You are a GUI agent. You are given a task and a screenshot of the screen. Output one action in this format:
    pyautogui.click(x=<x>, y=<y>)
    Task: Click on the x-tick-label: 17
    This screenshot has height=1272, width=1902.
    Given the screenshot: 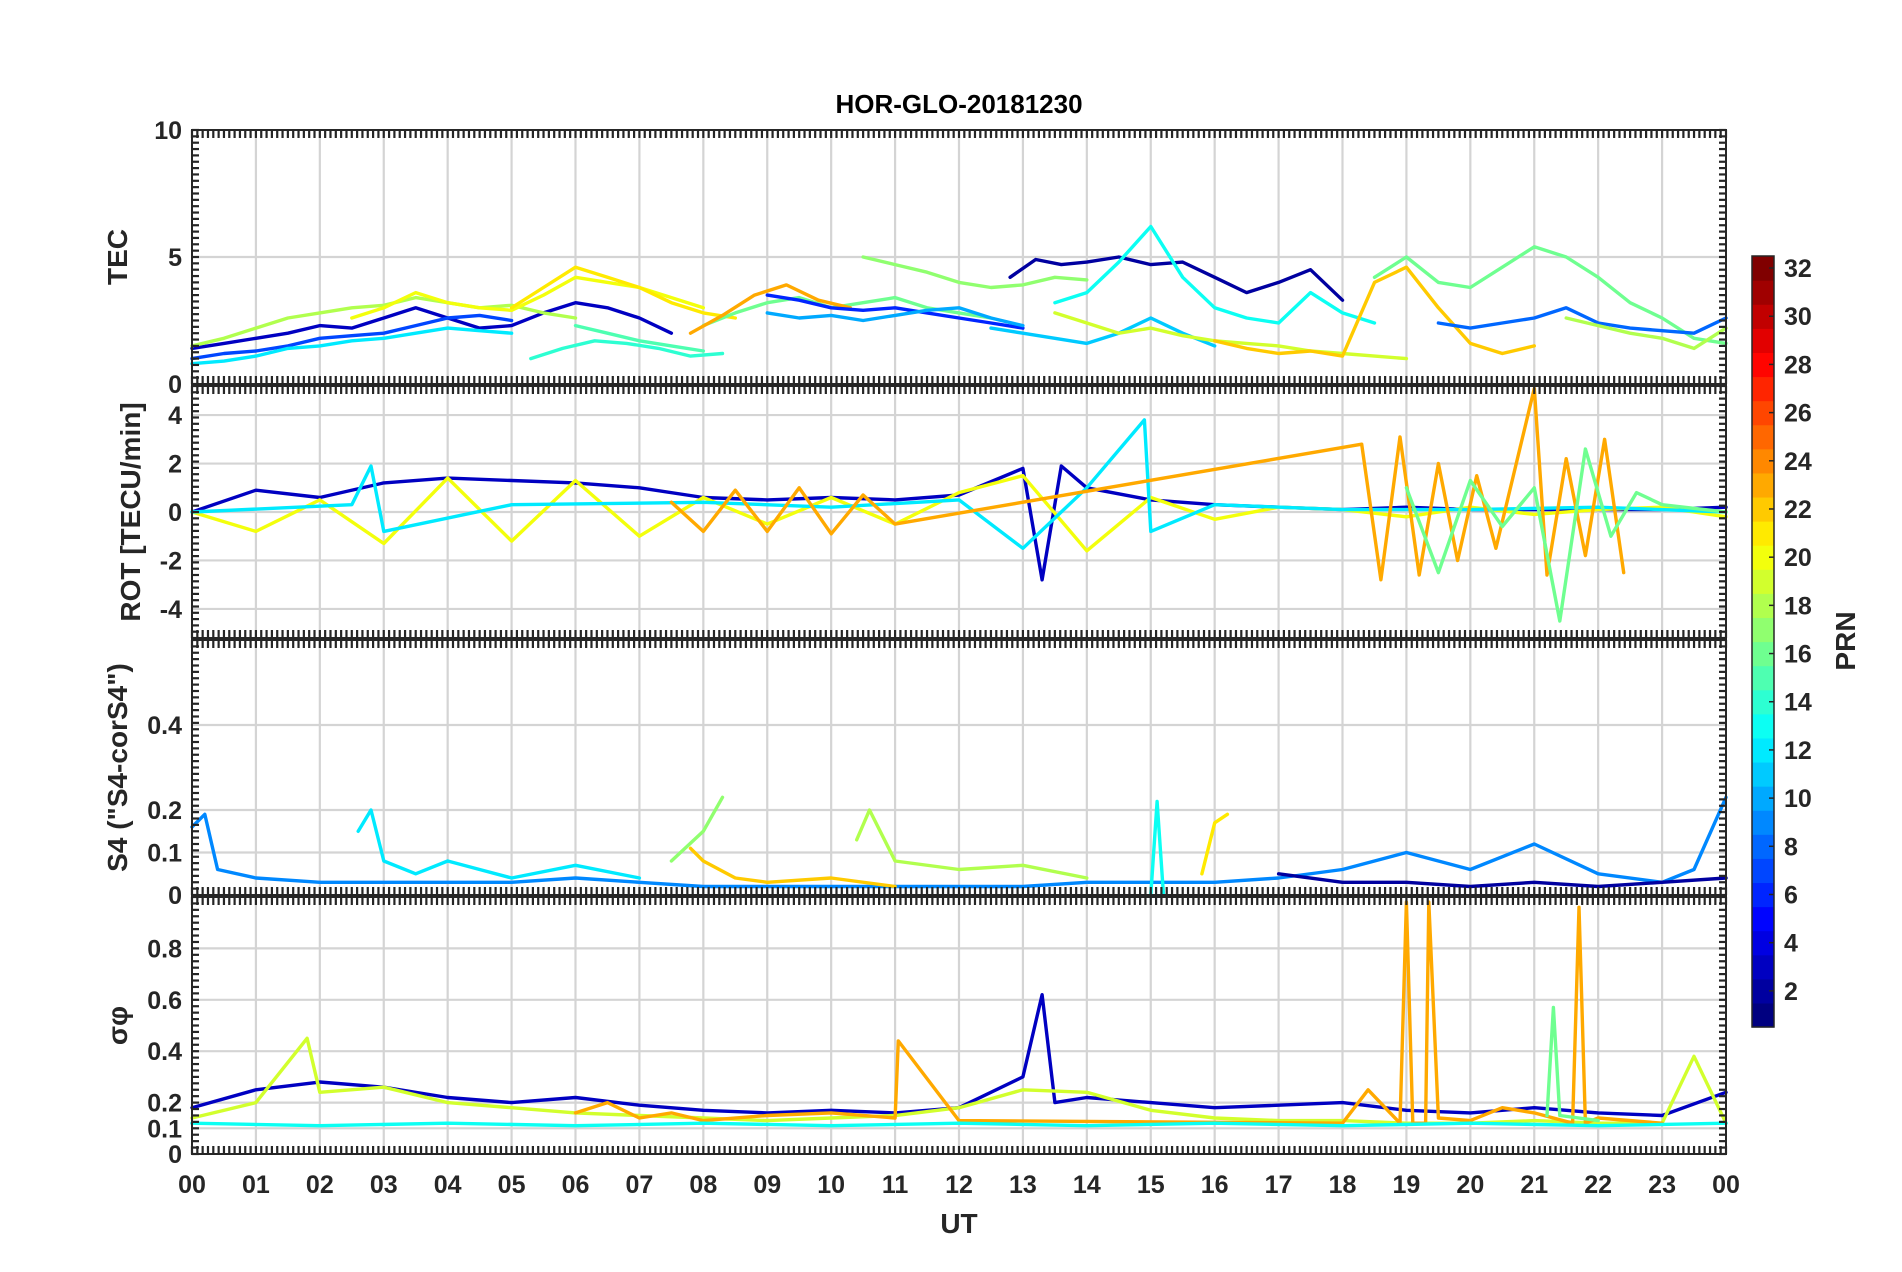 What is the action you would take?
    pyautogui.click(x=1279, y=1185)
    